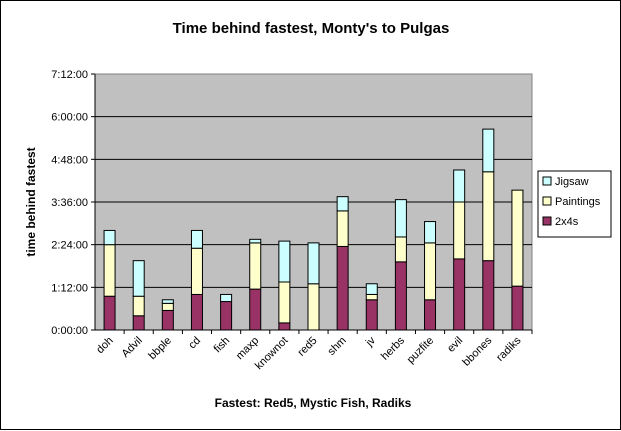 The height and width of the screenshot is (431, 621). What do you see at coordinates (337, 346) in the screenshot?
I see `x-tick-label: shm` at bounding box center [337, 346].